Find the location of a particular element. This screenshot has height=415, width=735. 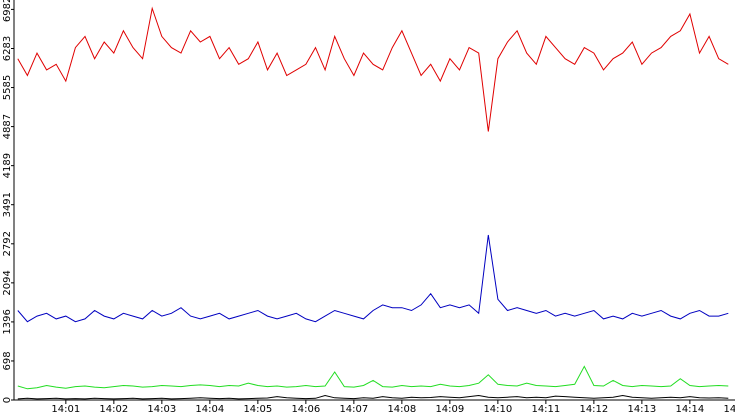

x-tick-label: 14:01 is located at coordinates (65, 409).